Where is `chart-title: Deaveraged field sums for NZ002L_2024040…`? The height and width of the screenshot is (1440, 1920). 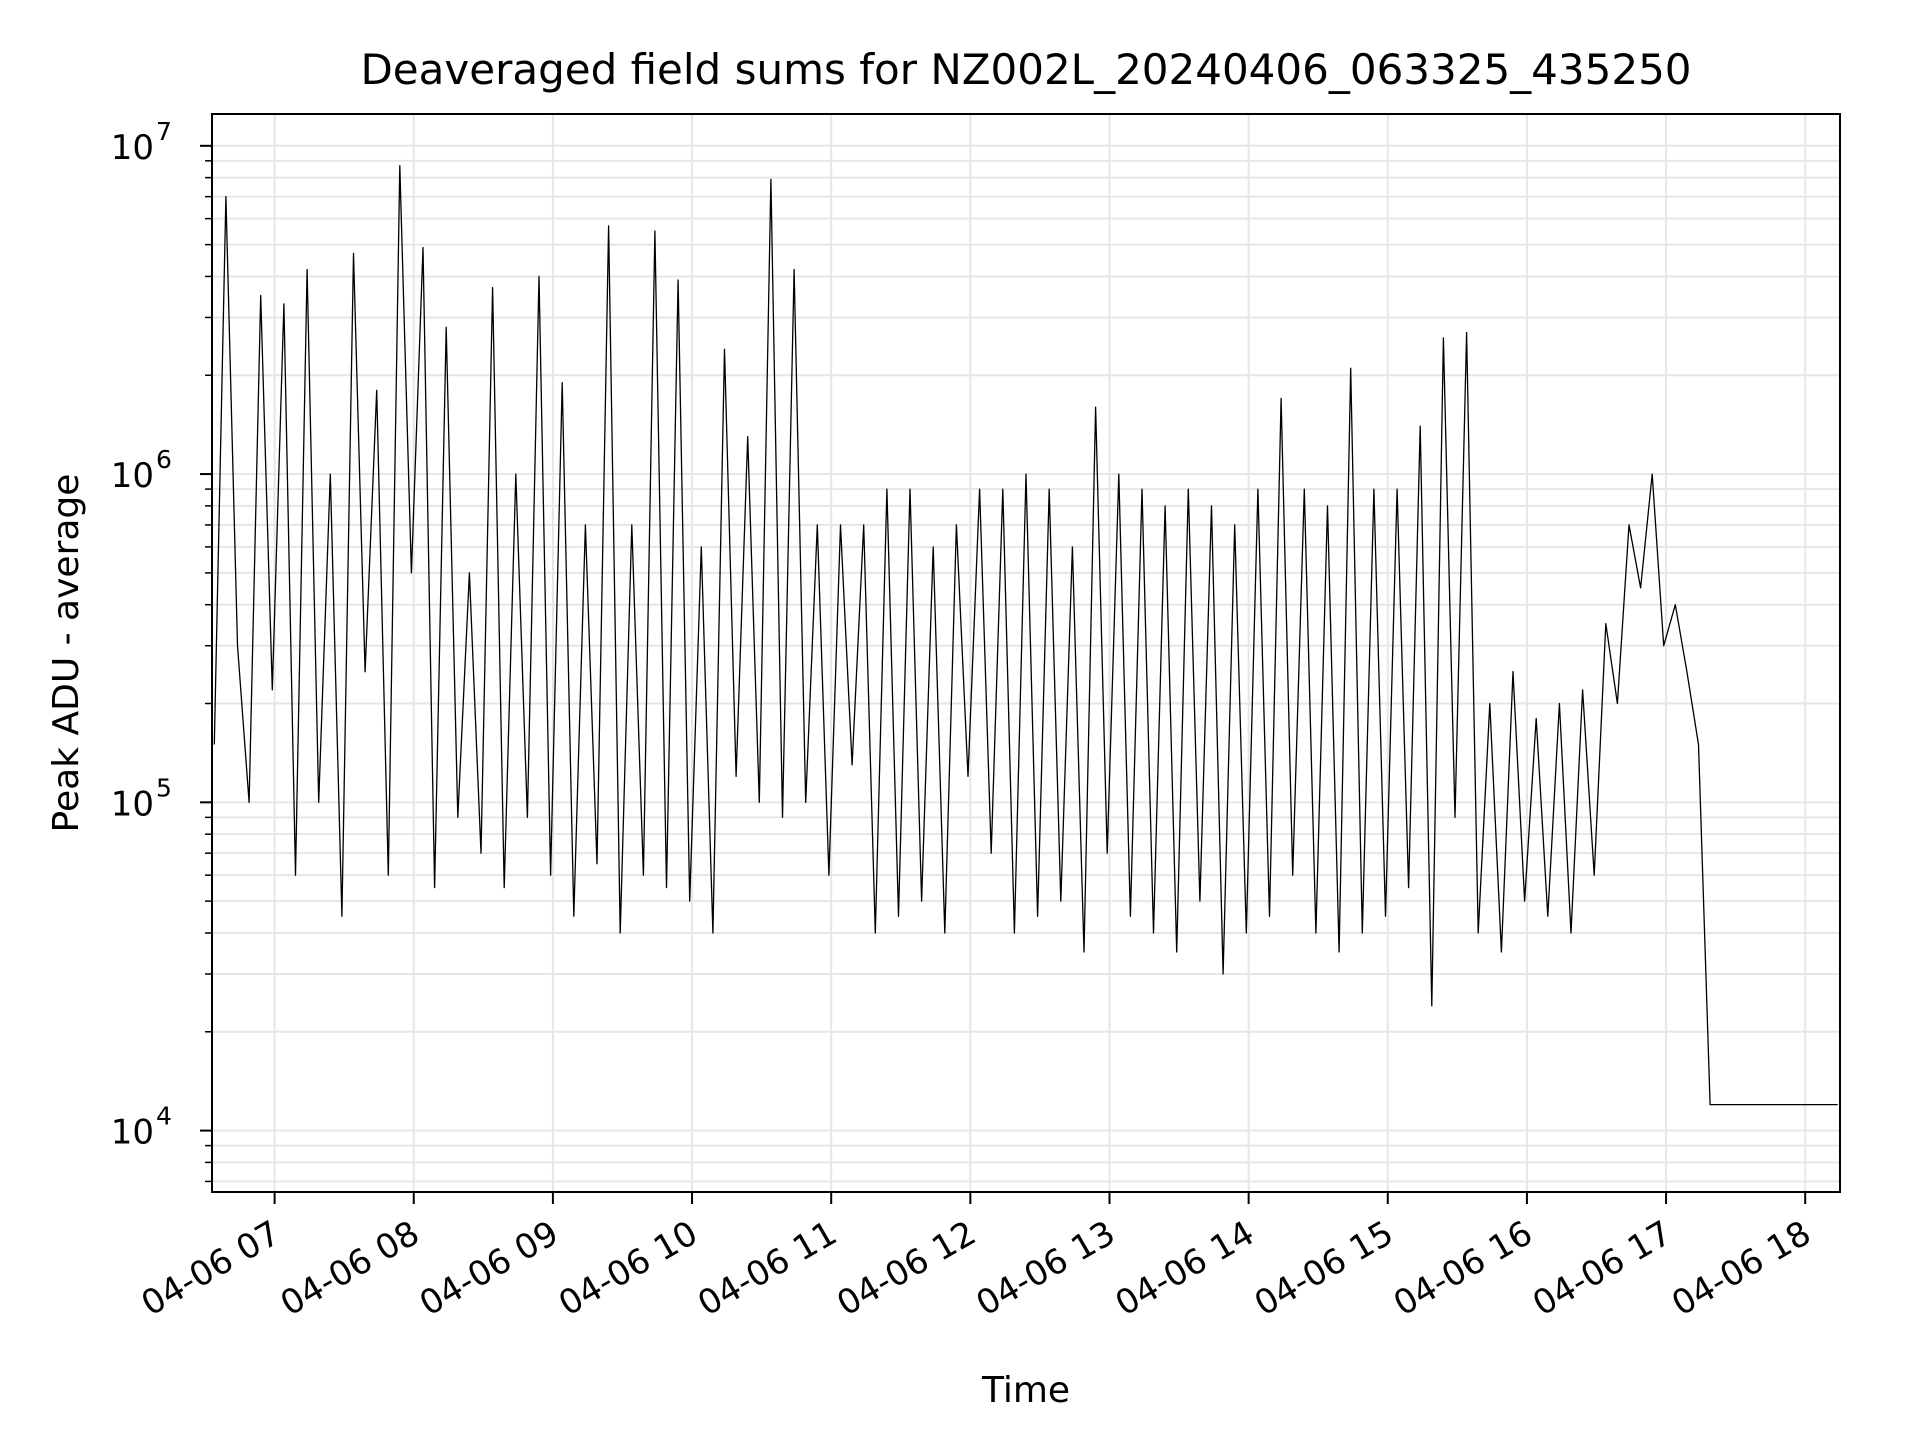 chart-title: Deaveraged field sums for NZ002L_2024040… is located at coordinates (1025, 69).